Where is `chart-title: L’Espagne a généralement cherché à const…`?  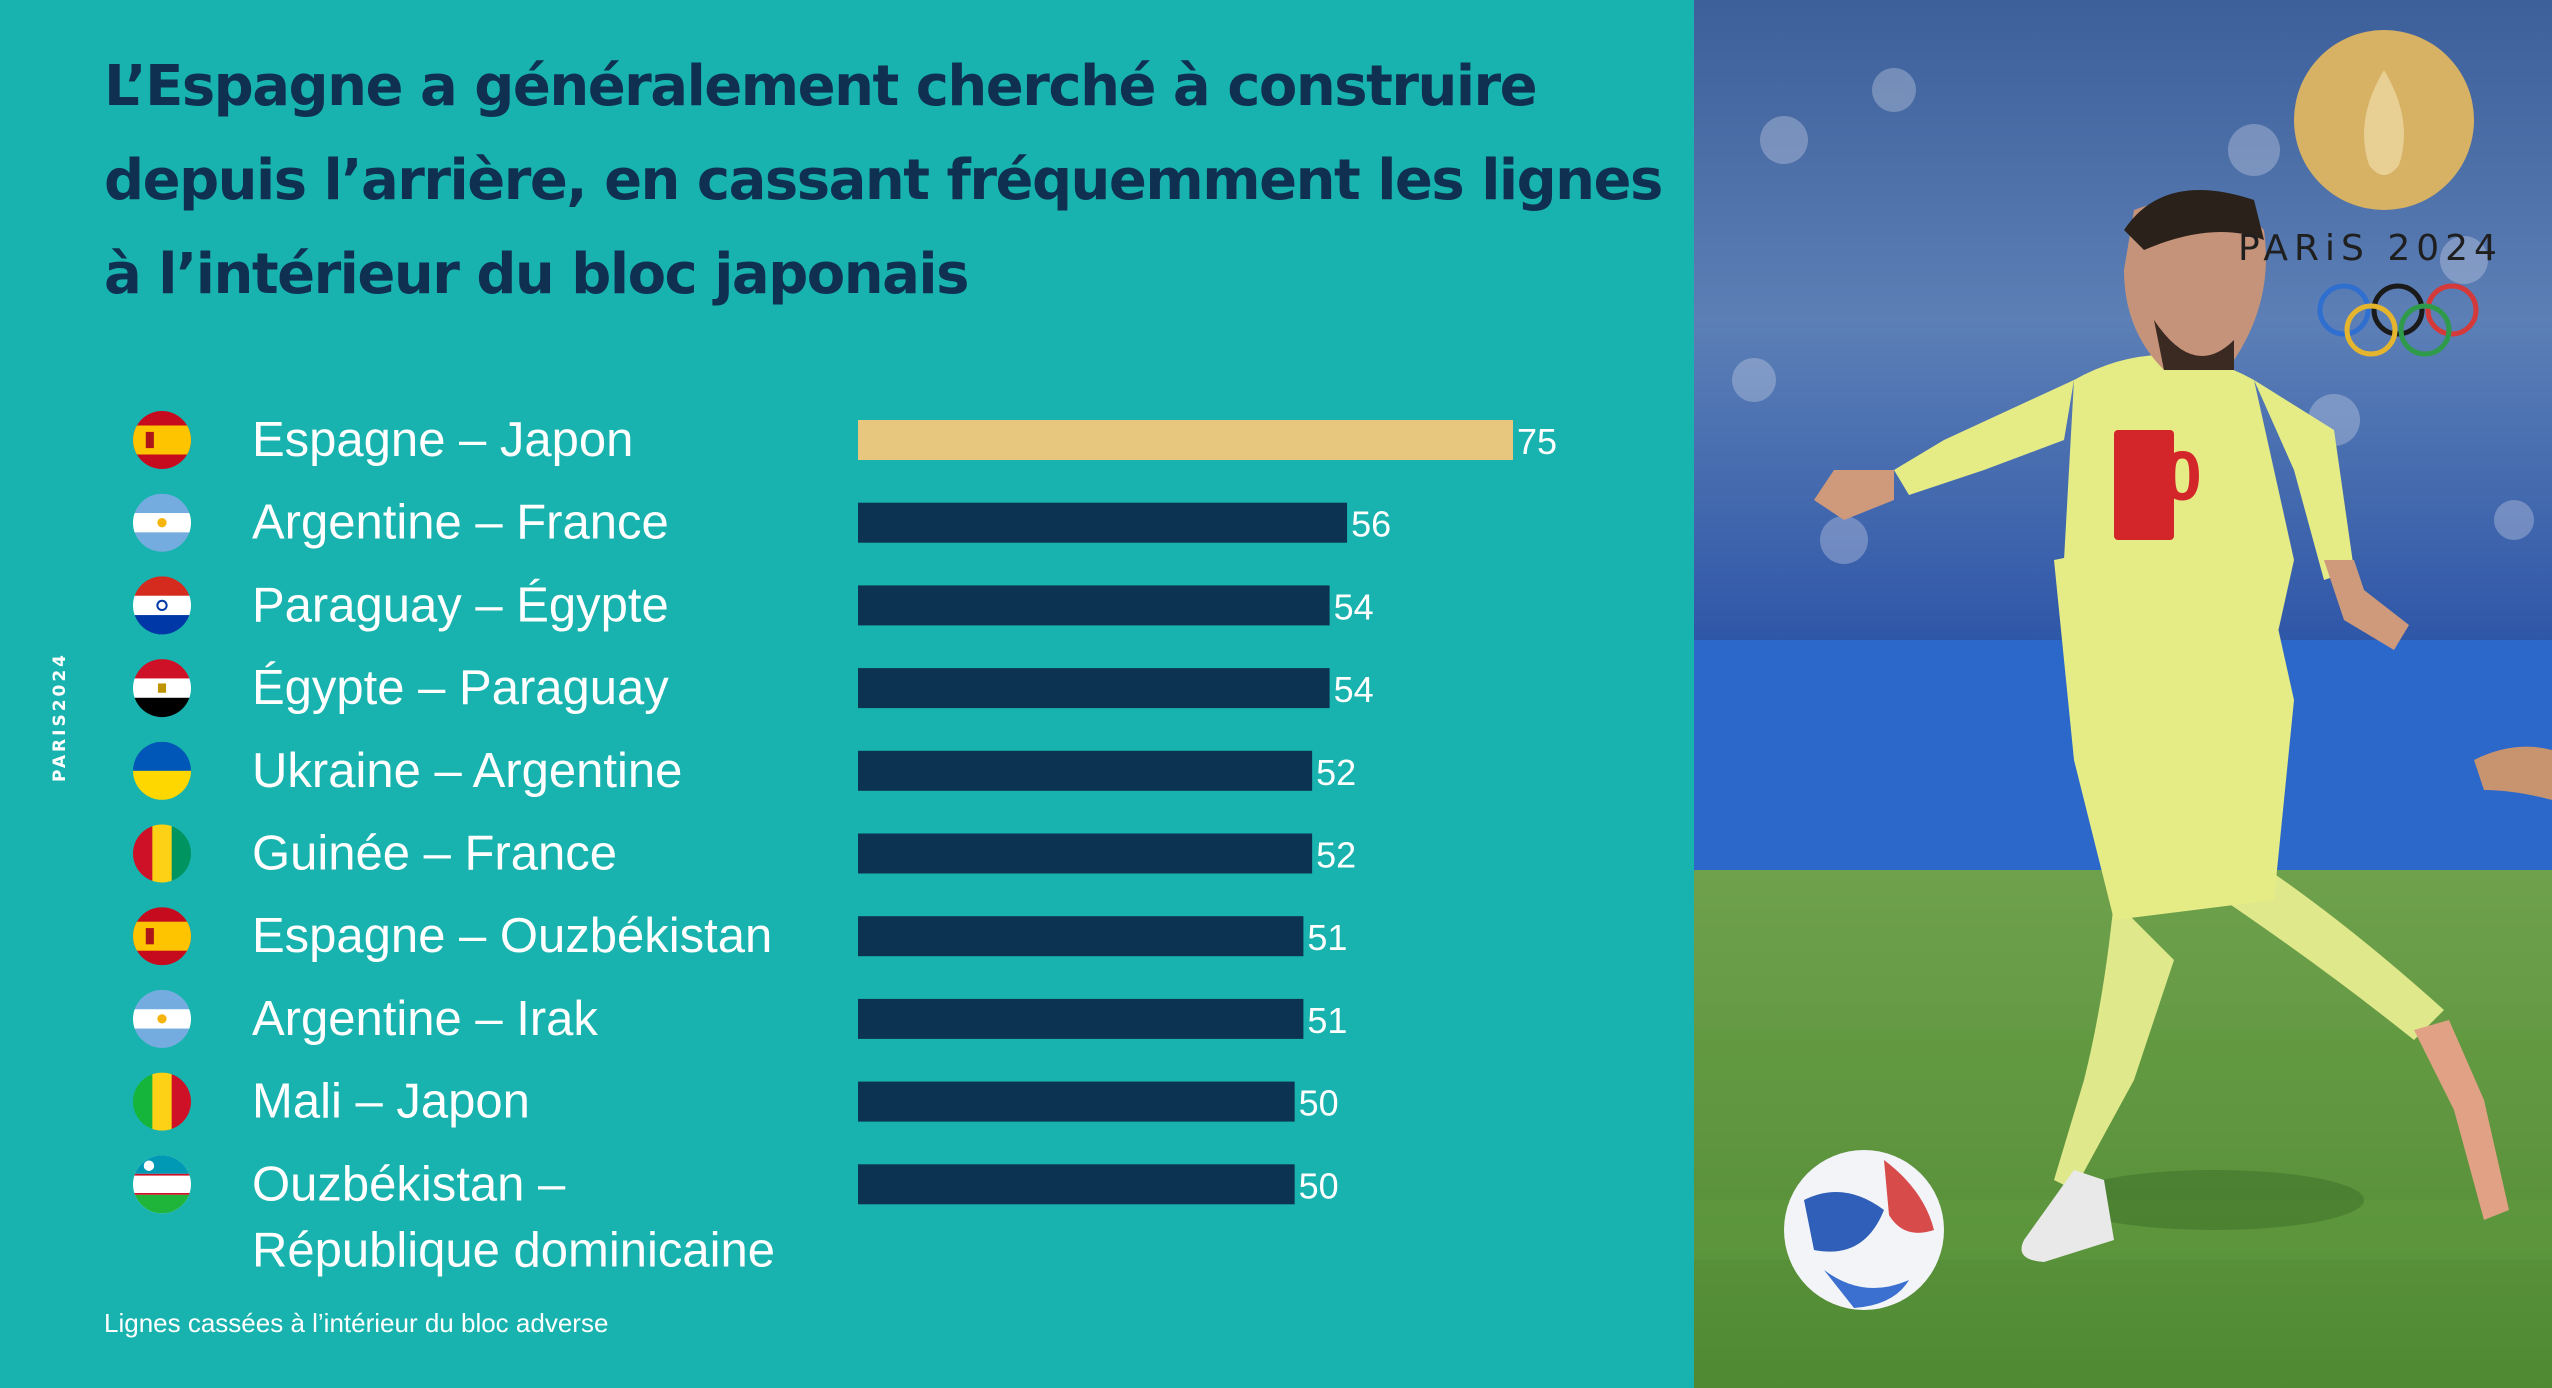 chart-title: L’Espagne a généralement cherché à const… is located at coordinates (883, 180).